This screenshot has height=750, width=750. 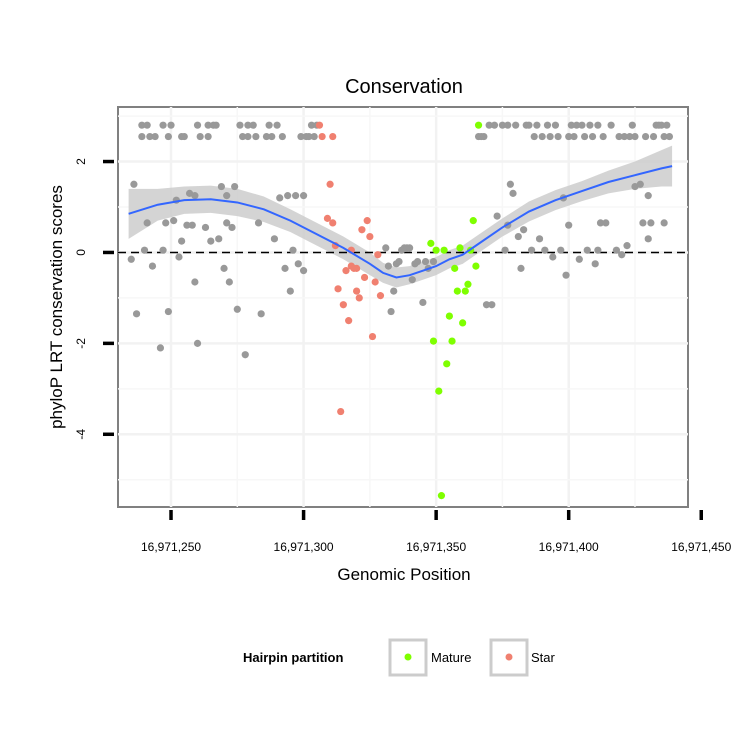 I want to click on x-tick-label: 16,971,450, so click(x=701, y=547).